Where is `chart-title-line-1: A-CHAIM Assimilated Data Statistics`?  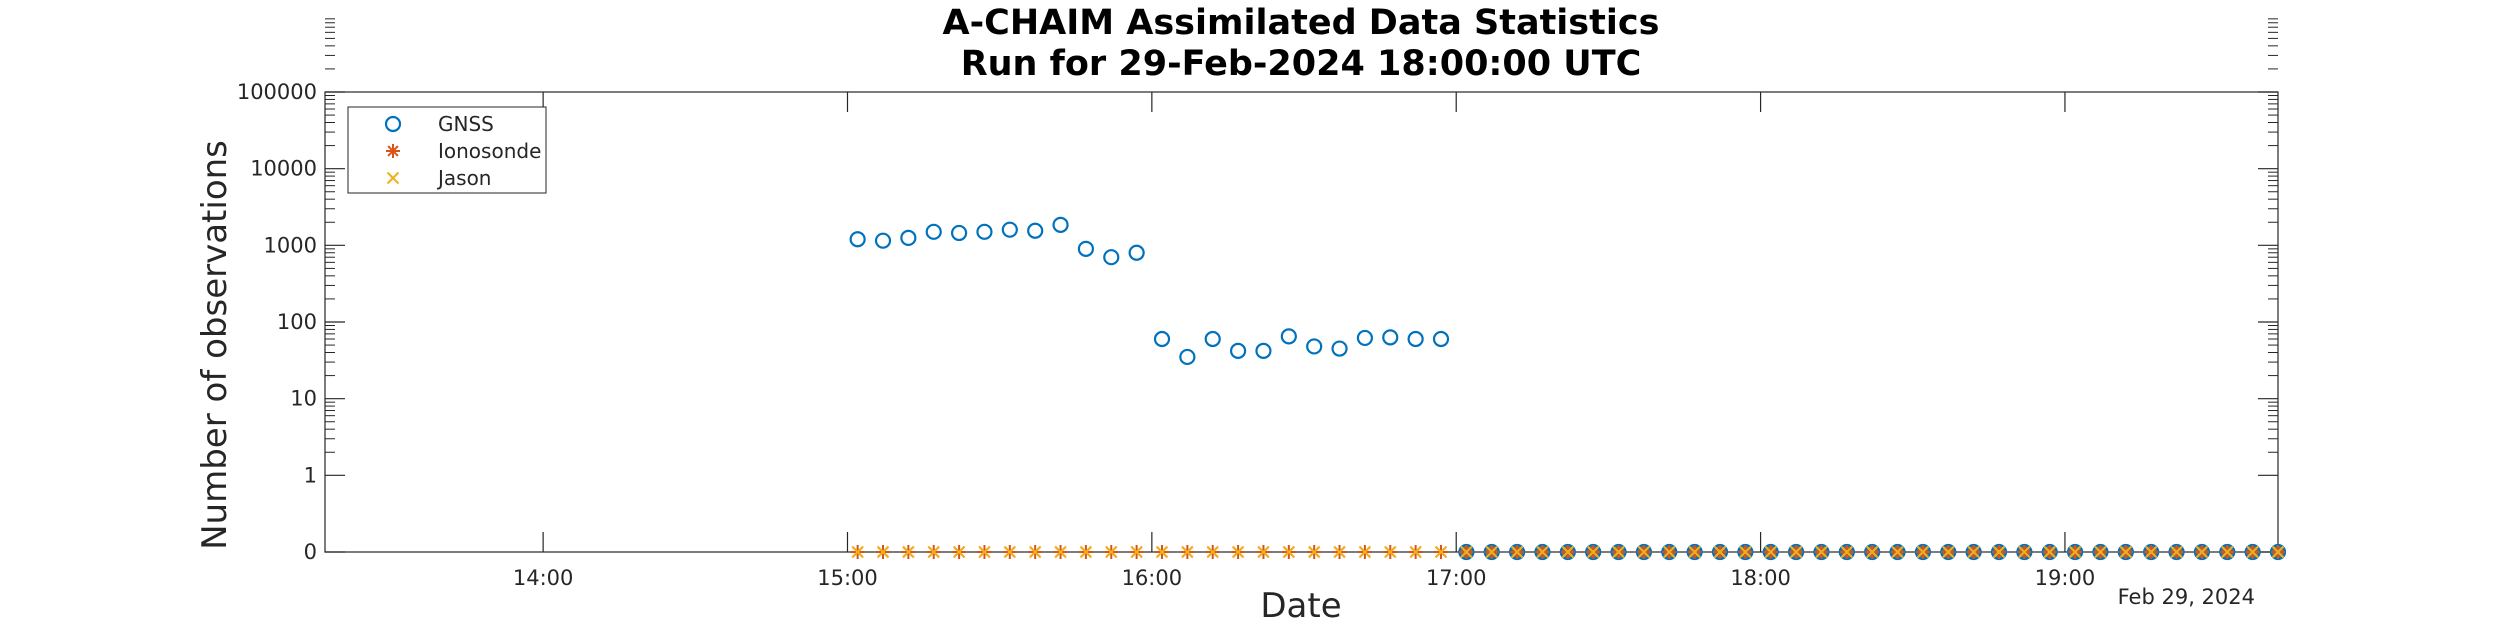
chart-title-line-1: A-CHAIM Assimilated Data Statistics is located at coordinates (1301, 23).